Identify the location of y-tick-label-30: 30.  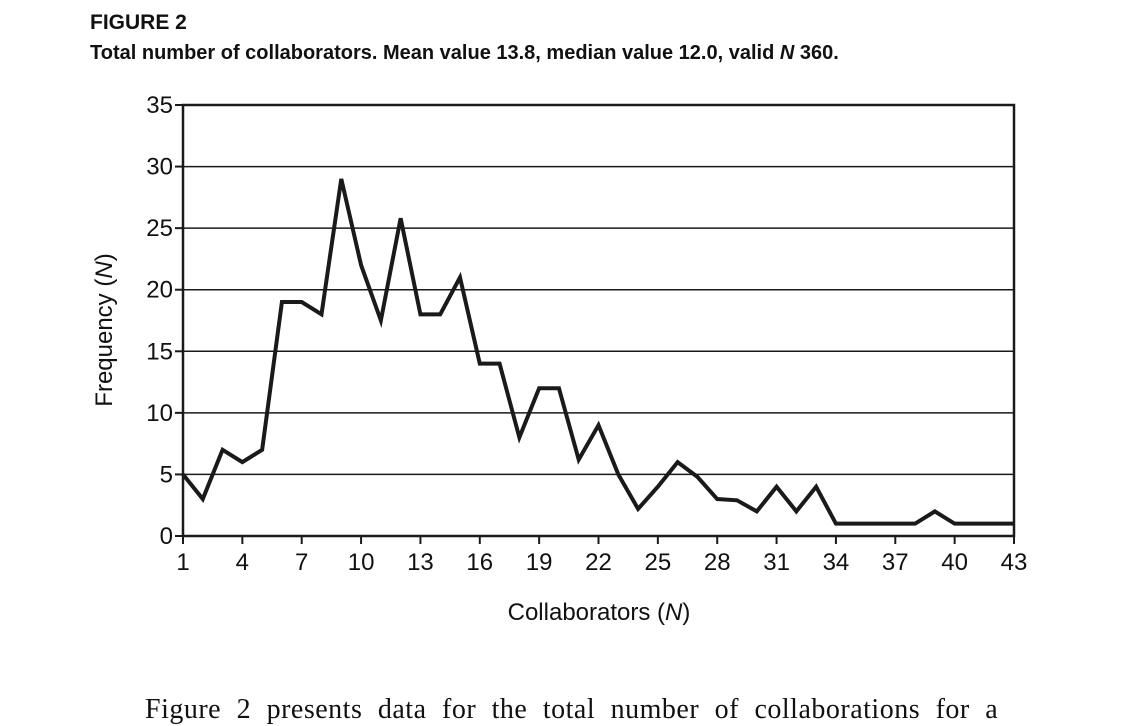
(159, 167).